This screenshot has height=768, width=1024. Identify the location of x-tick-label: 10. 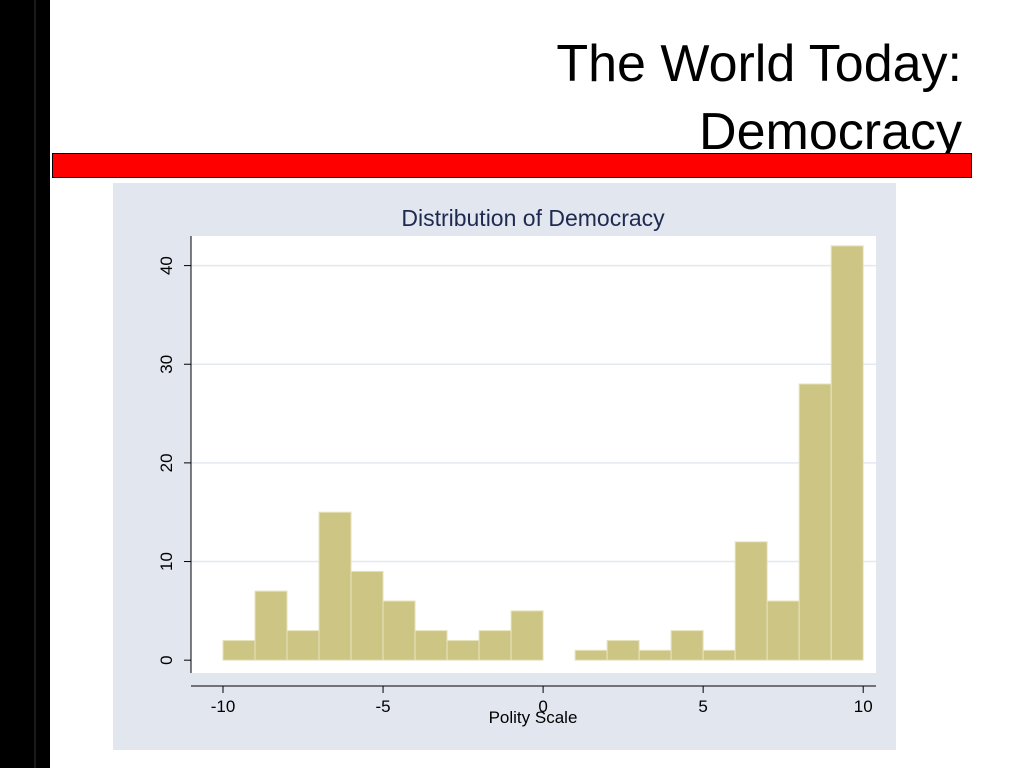
(863, 706).